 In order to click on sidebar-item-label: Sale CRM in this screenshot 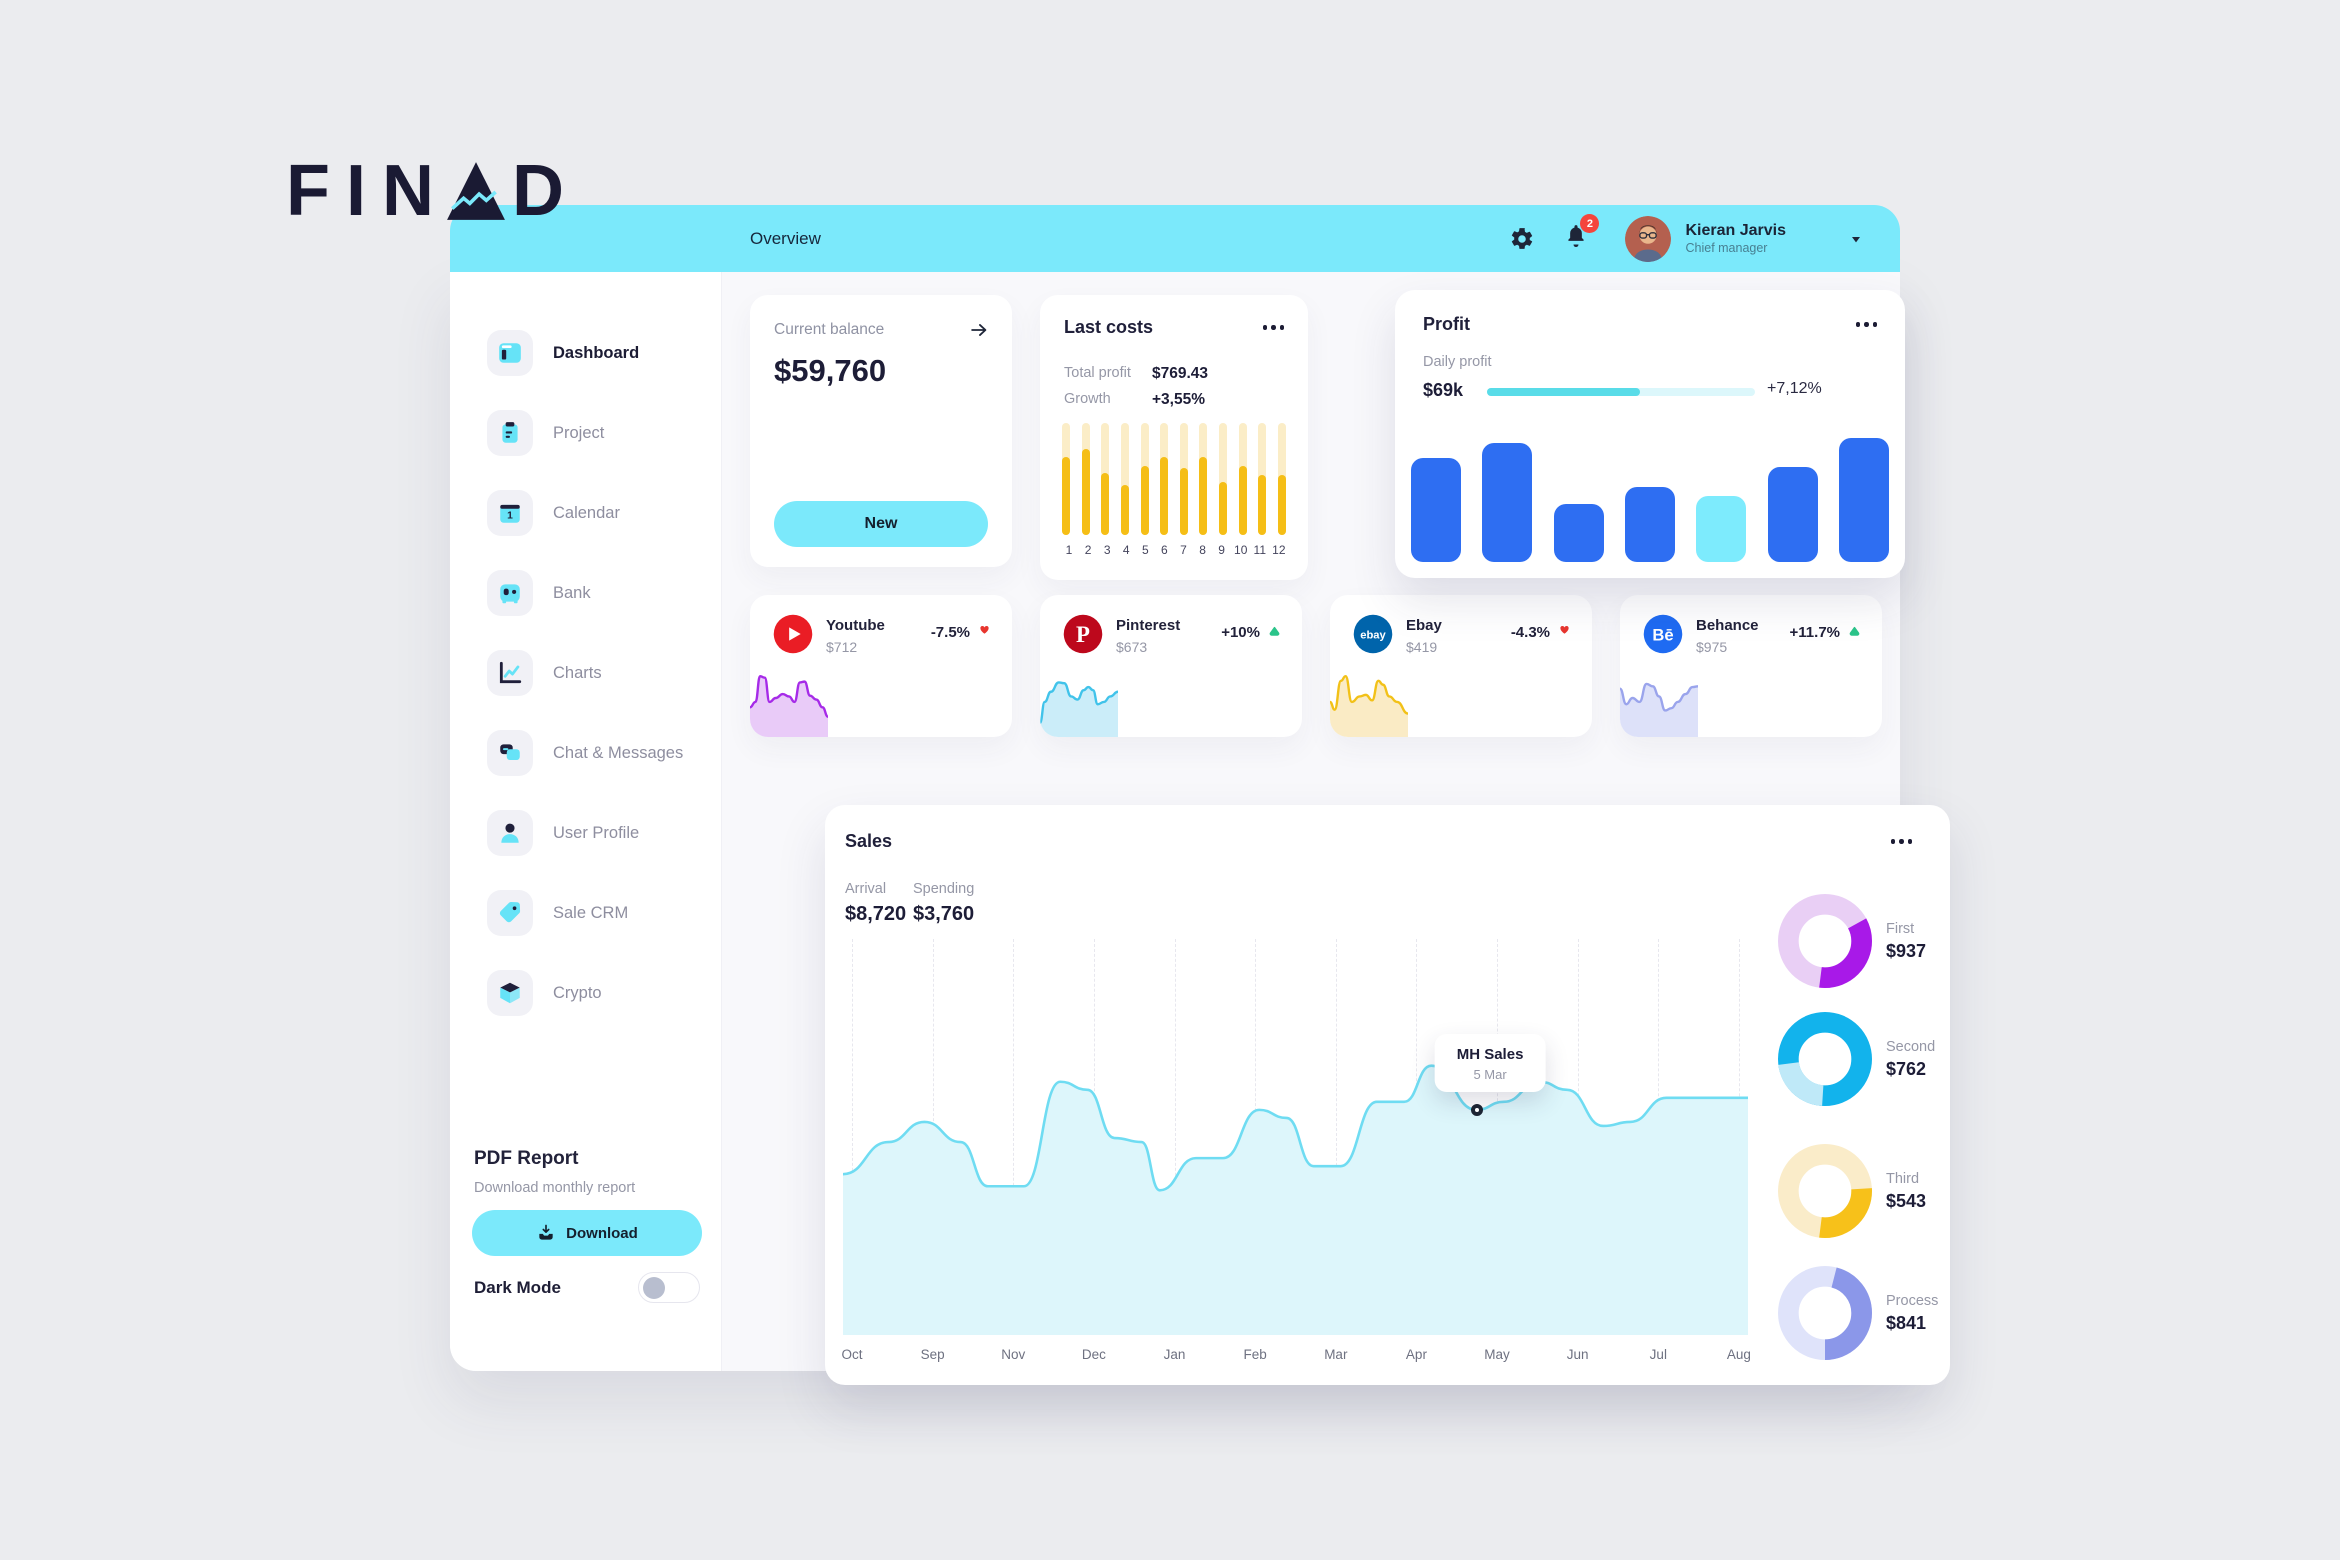, I will do `click(591, 912)`.